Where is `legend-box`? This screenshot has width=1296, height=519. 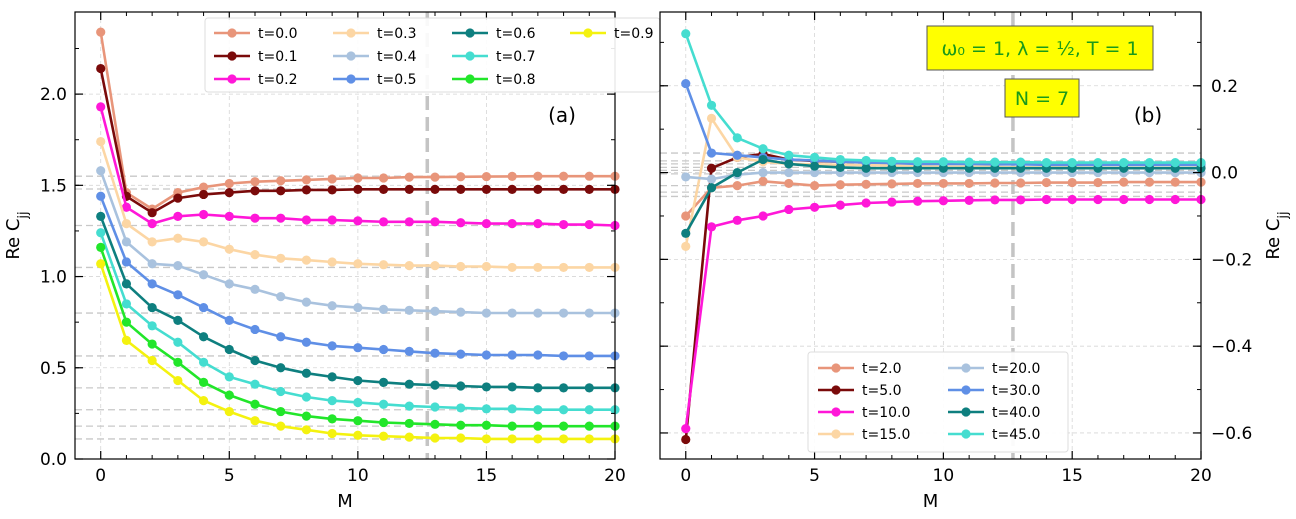
legend-box is located at coordinates (938, 402).